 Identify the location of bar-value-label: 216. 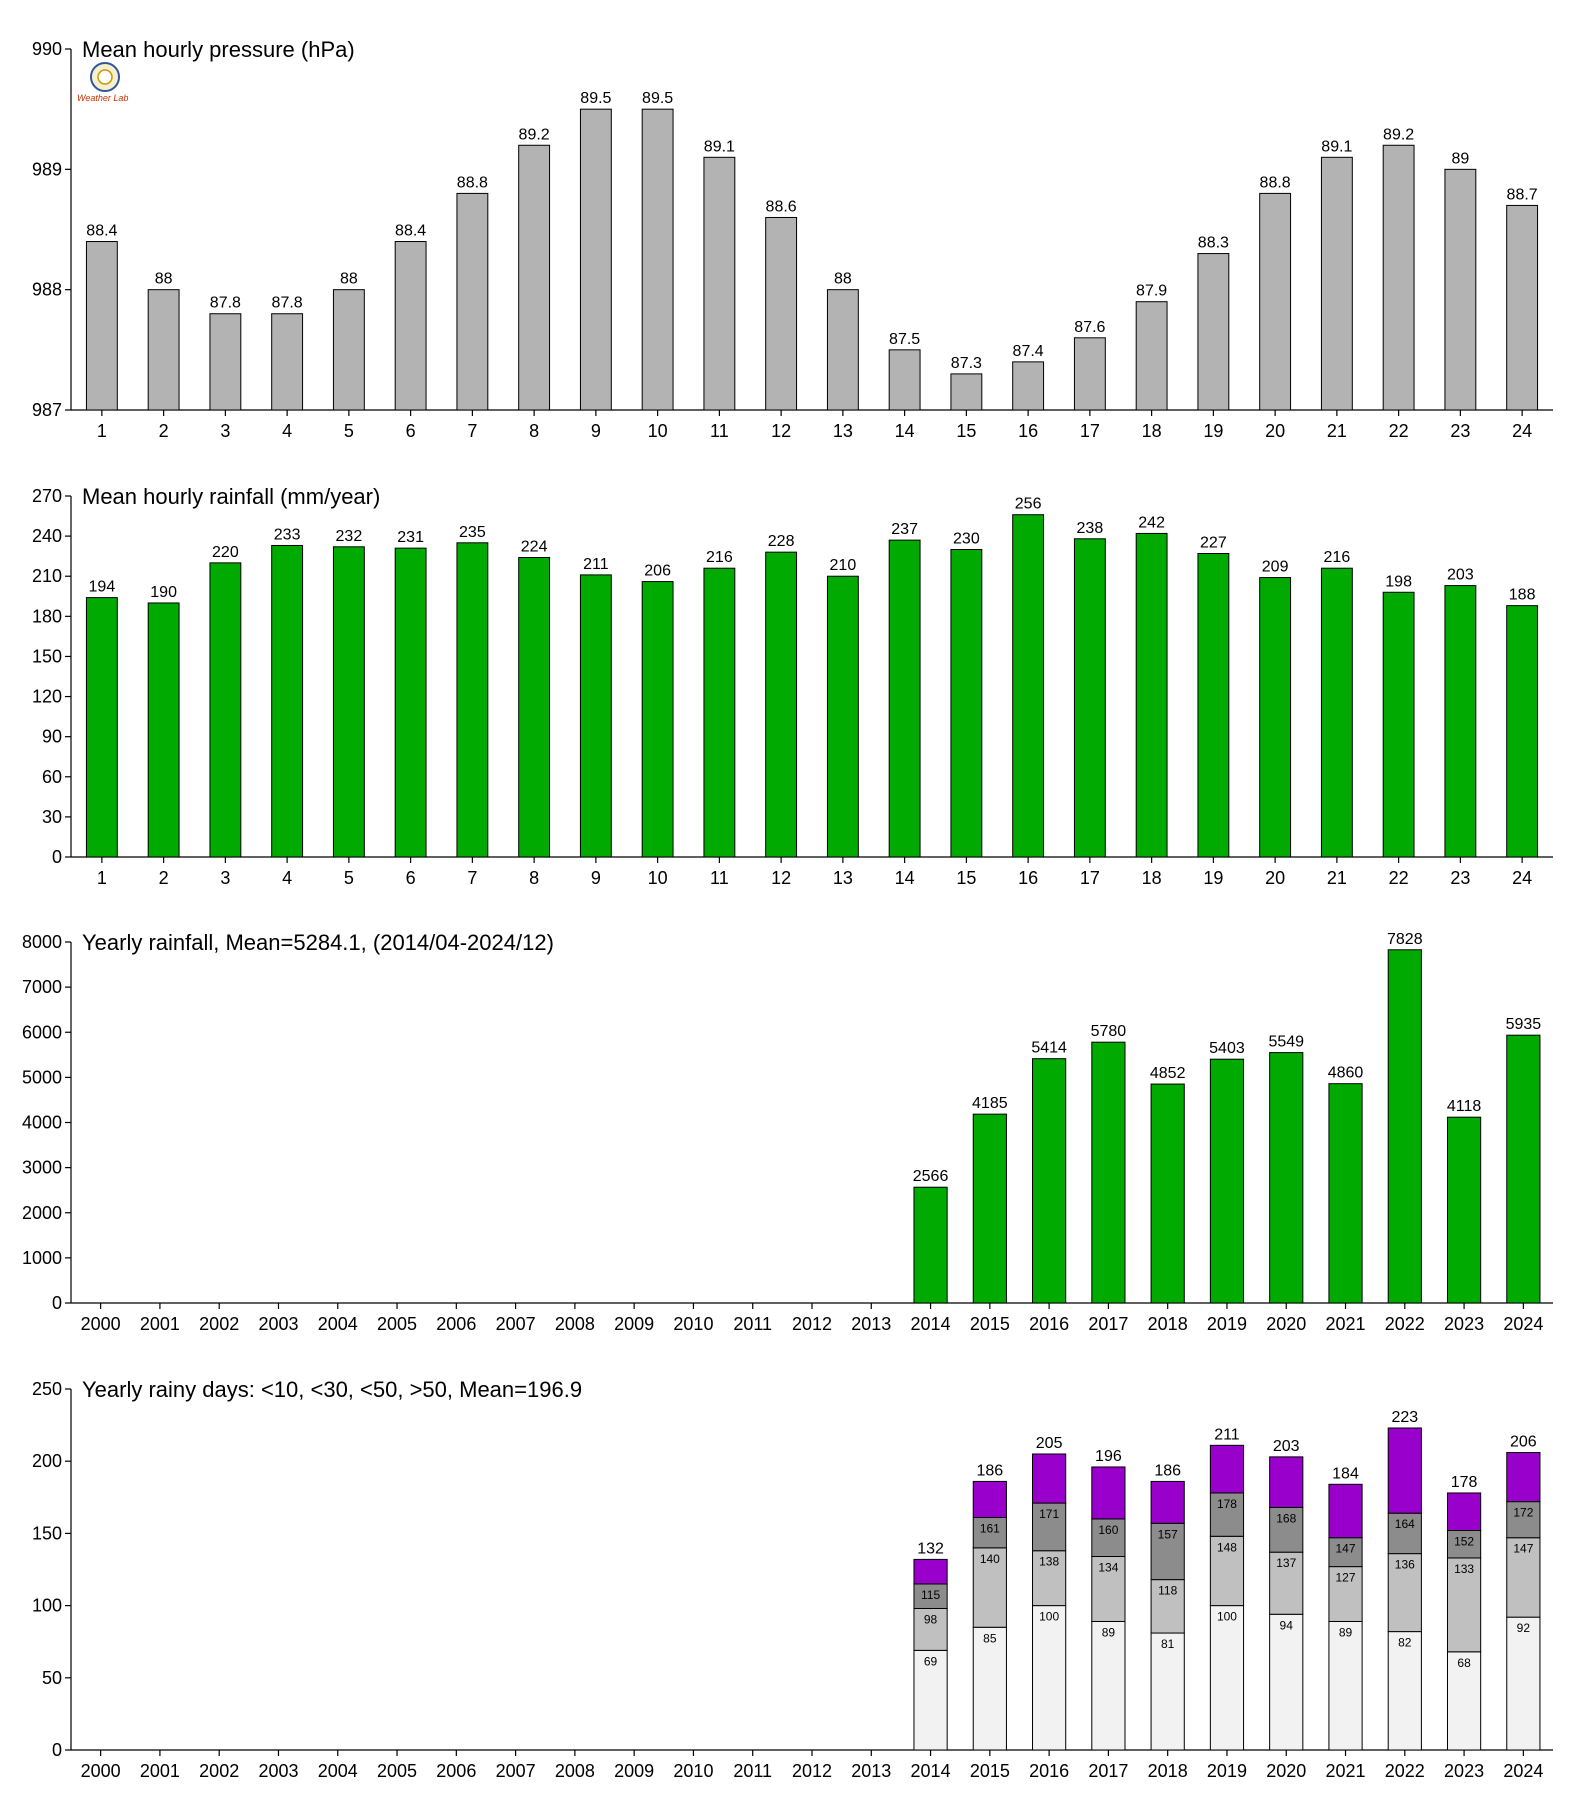
(719, 557).